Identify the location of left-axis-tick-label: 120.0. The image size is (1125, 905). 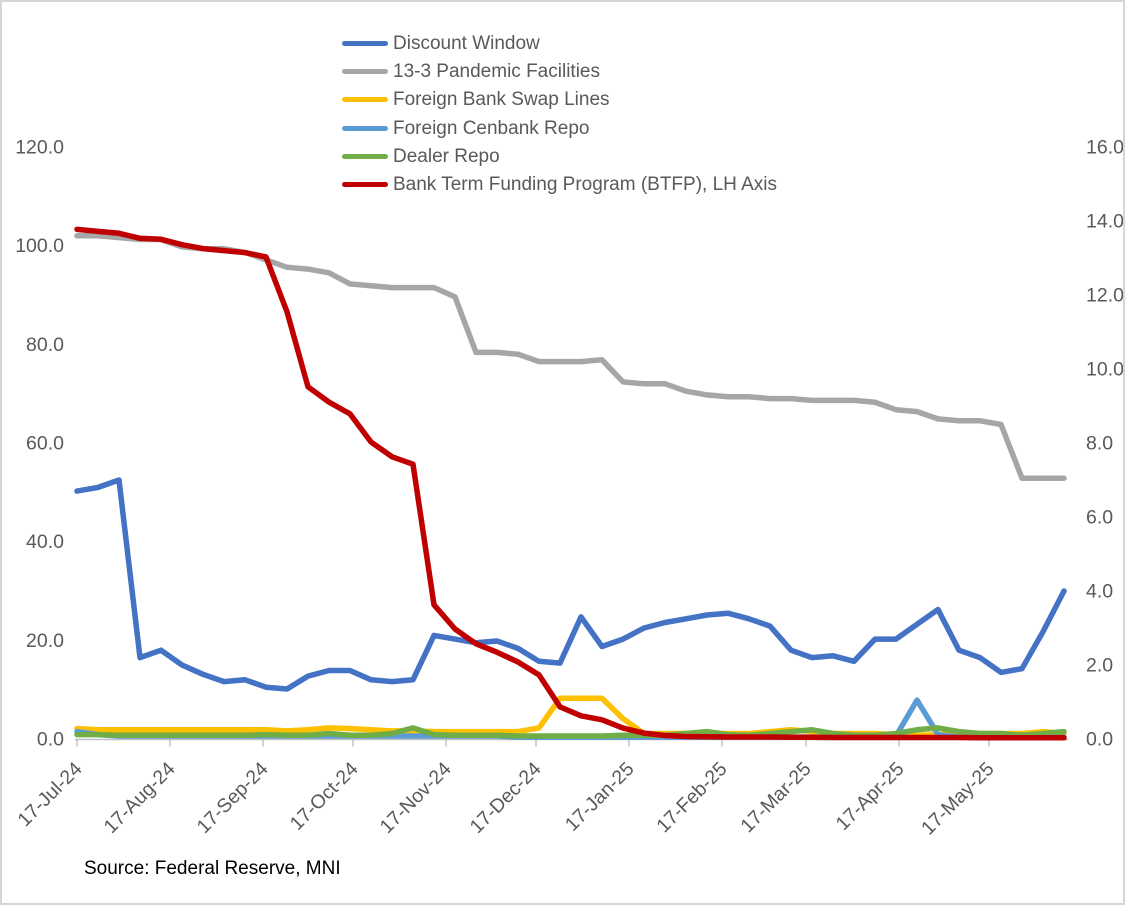
(39, 148).